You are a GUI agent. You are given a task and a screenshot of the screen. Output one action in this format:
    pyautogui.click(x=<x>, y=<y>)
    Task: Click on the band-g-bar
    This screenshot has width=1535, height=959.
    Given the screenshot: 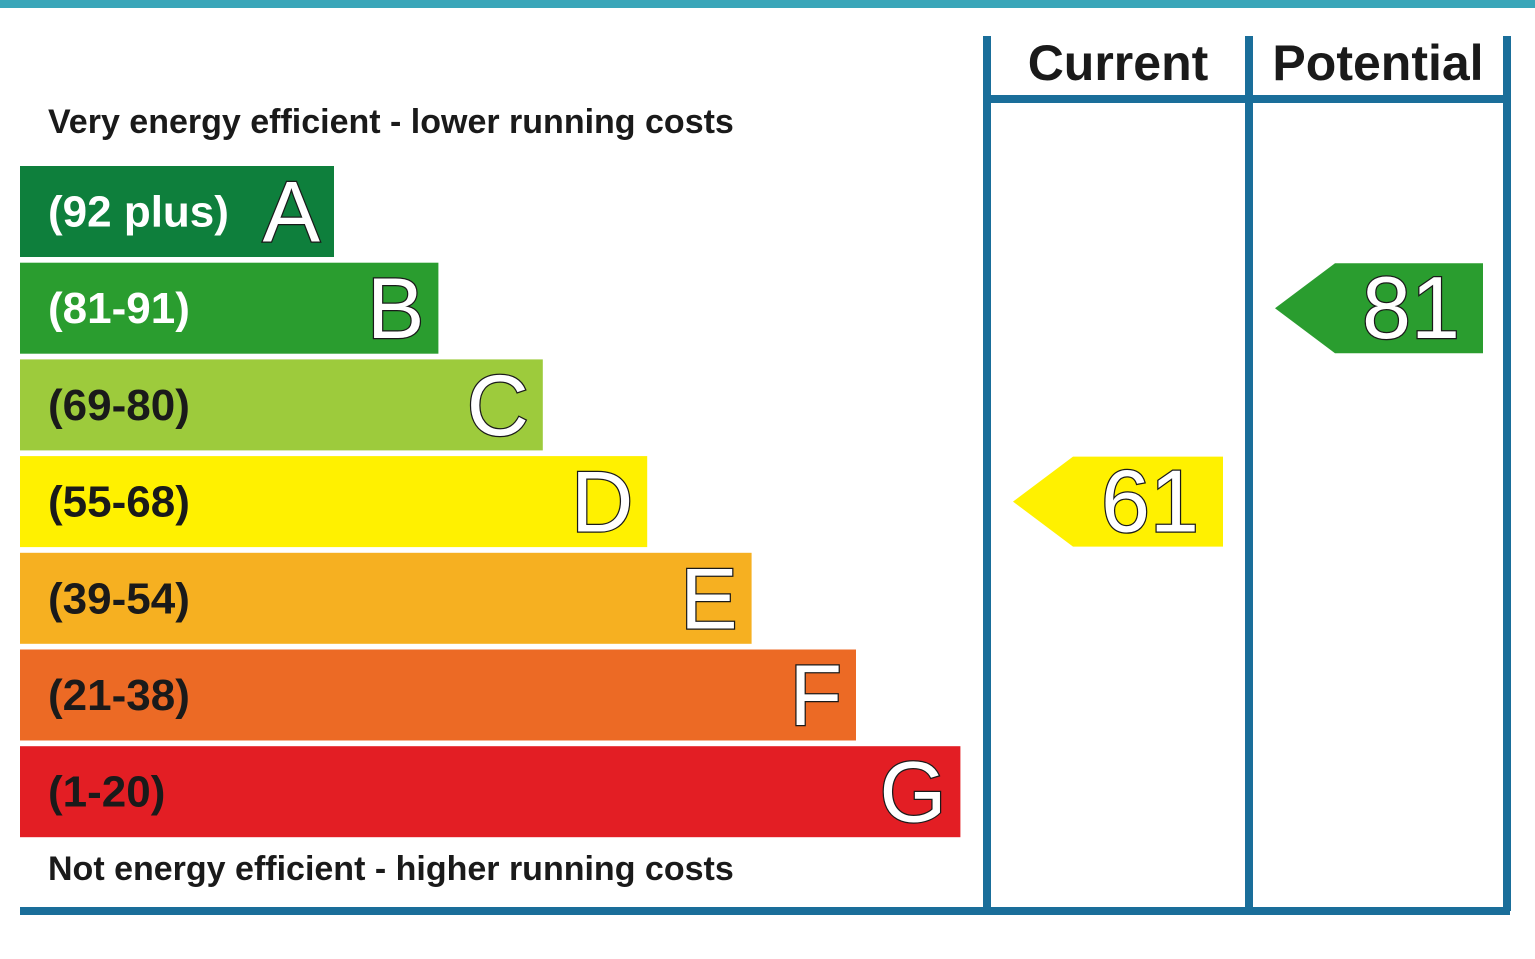 What is the action you would take?
    pyautogui.click(x=490, y=792)
    